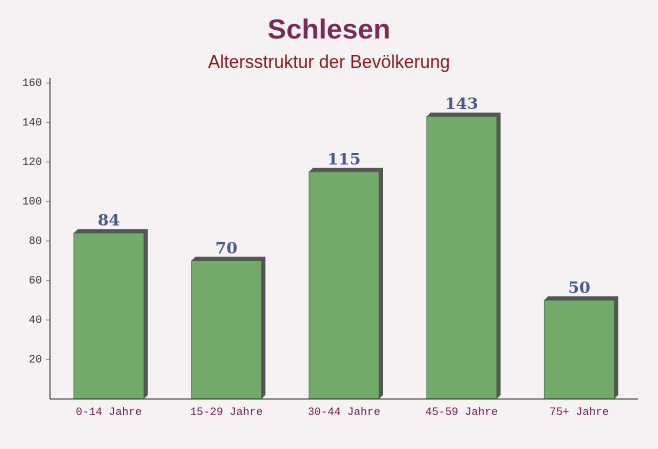 This screenshot has height=449, width=658. Describe the element at coordinates (343, 158) in the screenshot. I see `value-label: 115` at that location.